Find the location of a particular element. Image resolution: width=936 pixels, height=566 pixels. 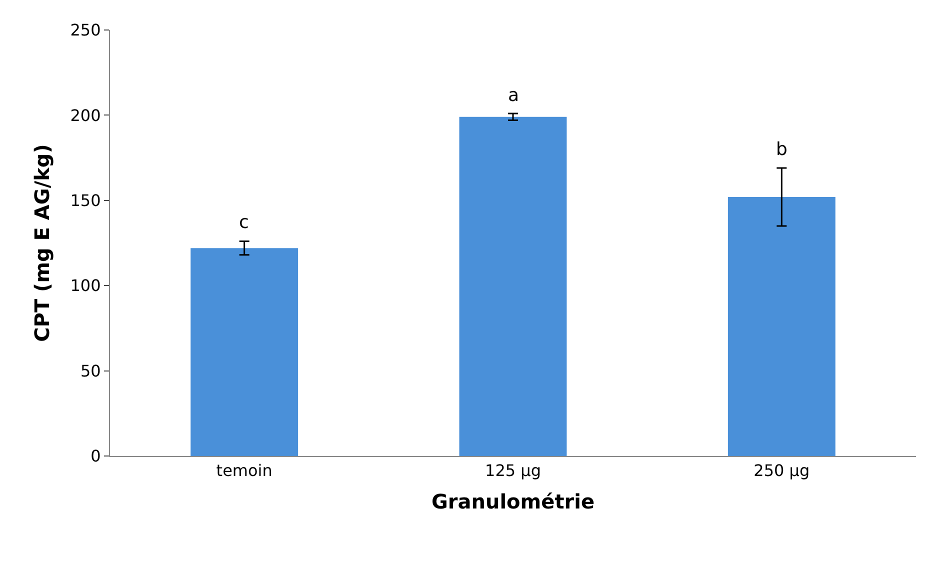

x-axis-title: Granulométrie is located at coordinates (513, 502).